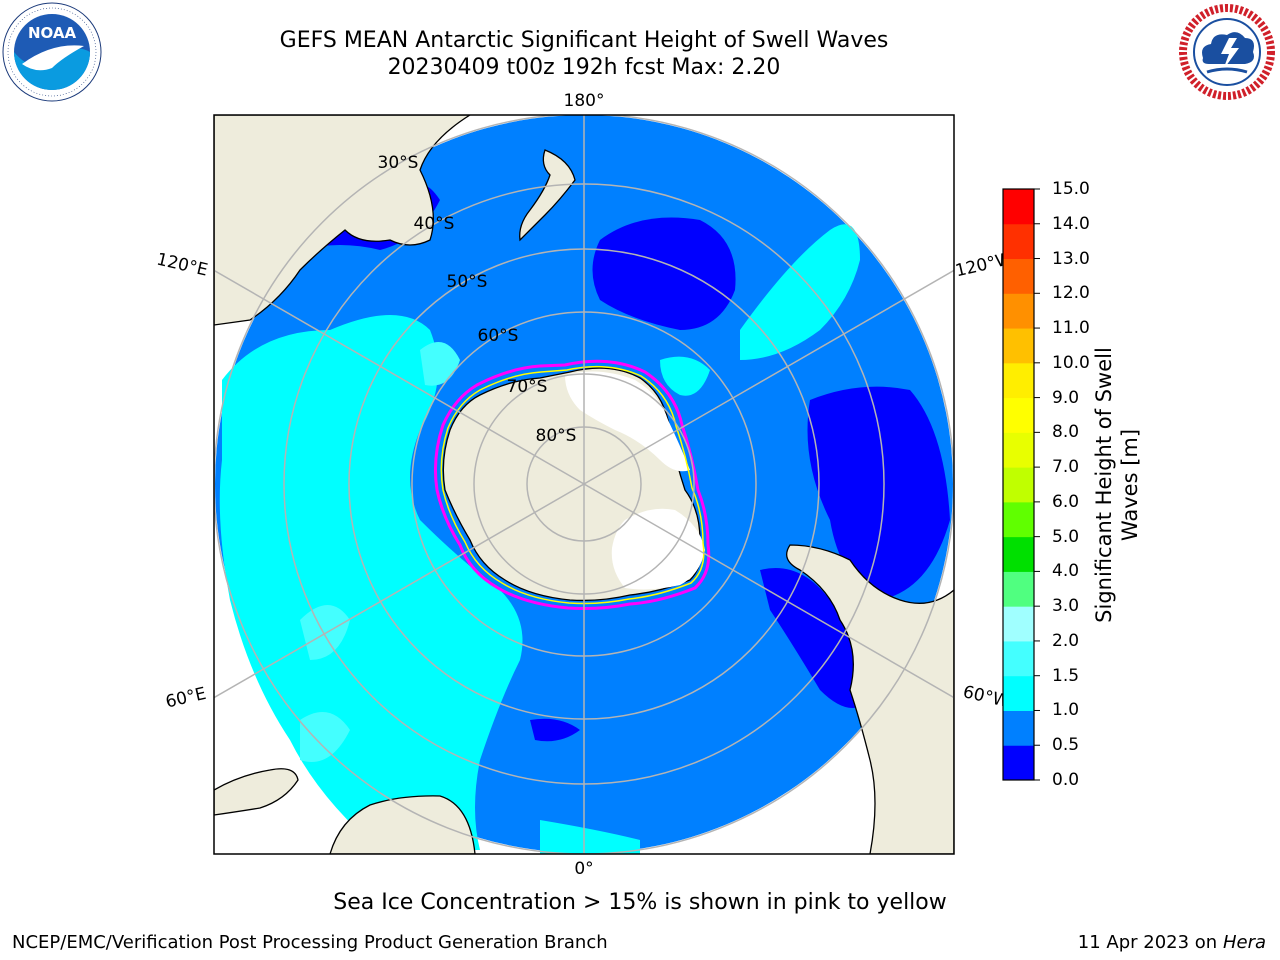 The height and width of the screenshot is (960, 1280). What do you see at coordinates (527, 387) in the screenshot?
I see `lat-label-70s: 70°S` at bounding box center [527, 387].